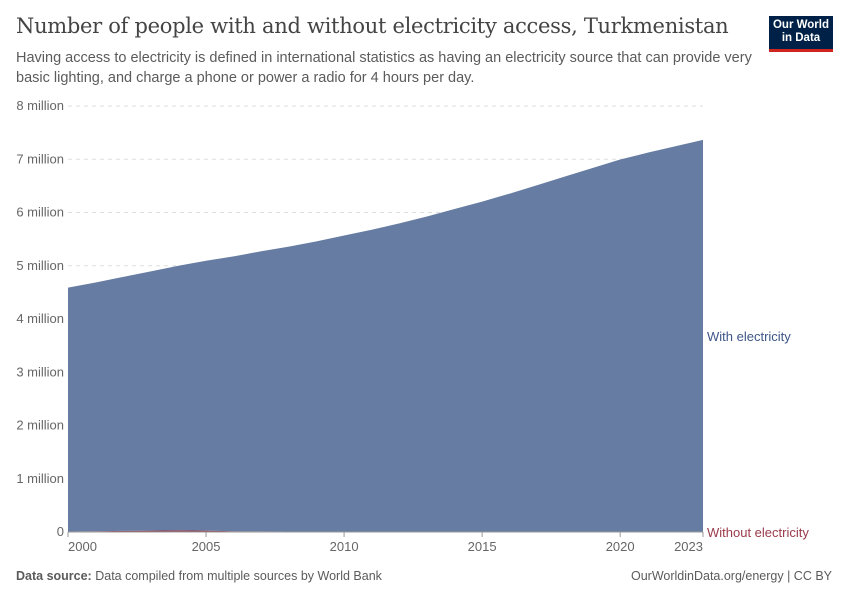 The image size is (850, 600). Describe the element at coordinates (60, 531) in the screenshot. I see `y-tick-label: 0` at that location.